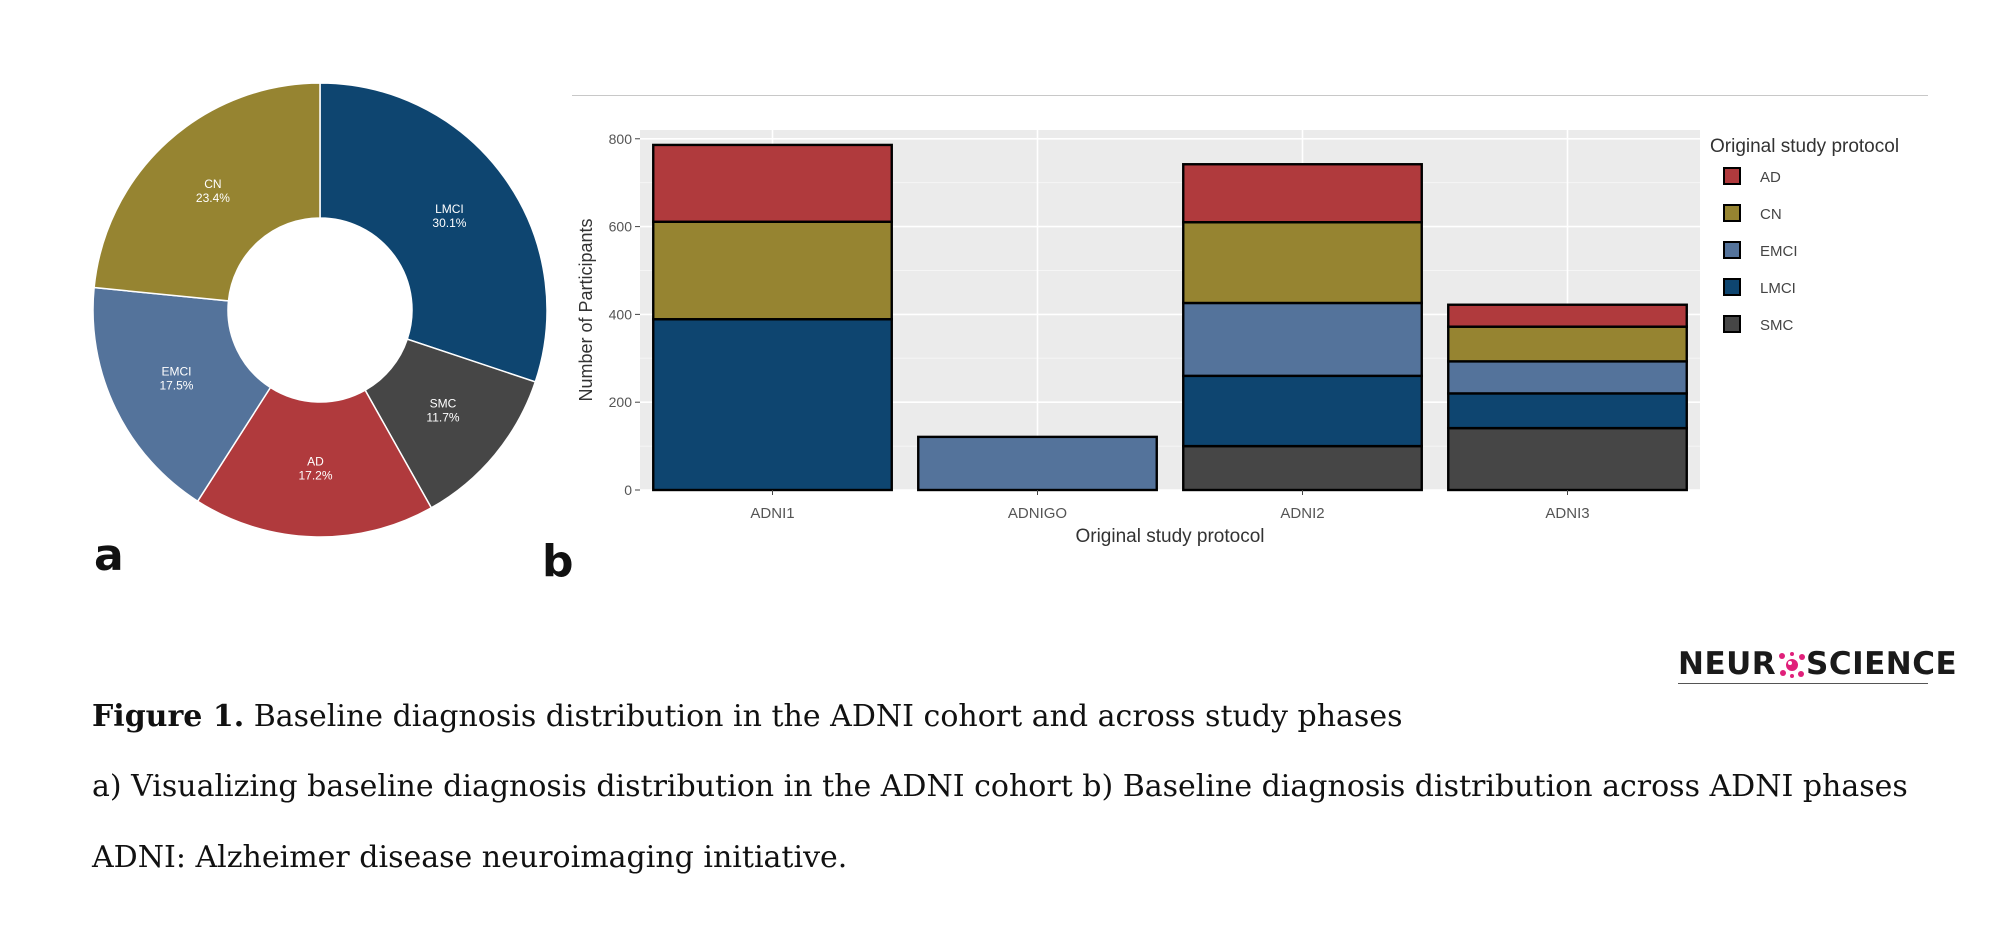  I want to click on y-tick-label: 600, so click(621, 227).